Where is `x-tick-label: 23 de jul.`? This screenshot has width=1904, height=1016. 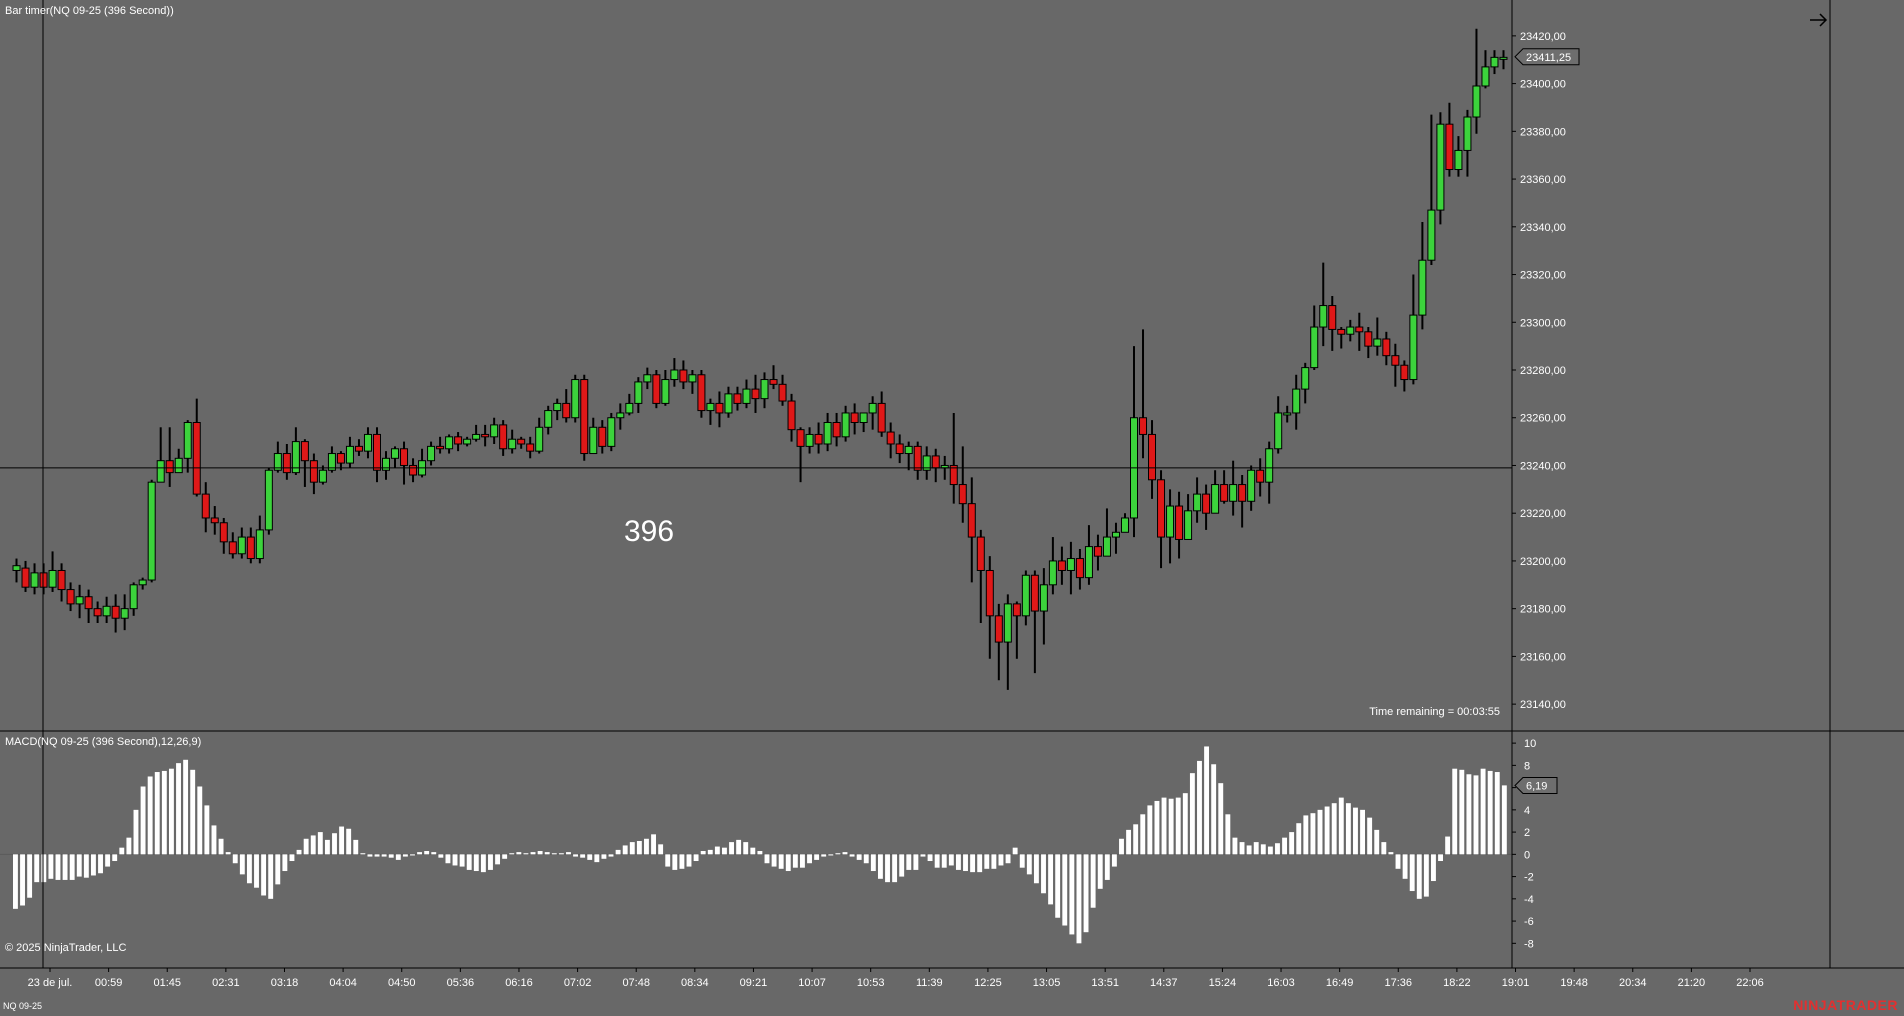
x-tick-label: 23 de jul. is located at coordinates (50, 983).